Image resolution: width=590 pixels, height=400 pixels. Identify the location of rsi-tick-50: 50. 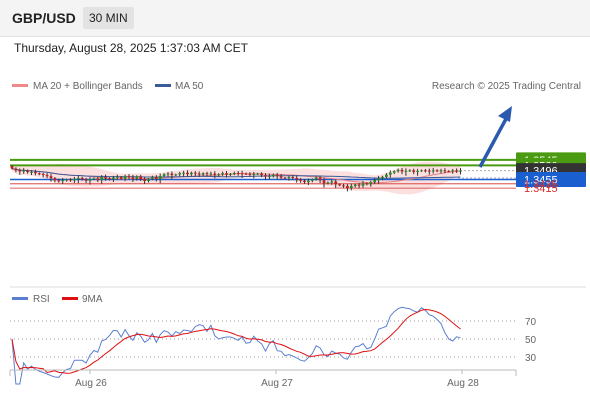
(531, 340).